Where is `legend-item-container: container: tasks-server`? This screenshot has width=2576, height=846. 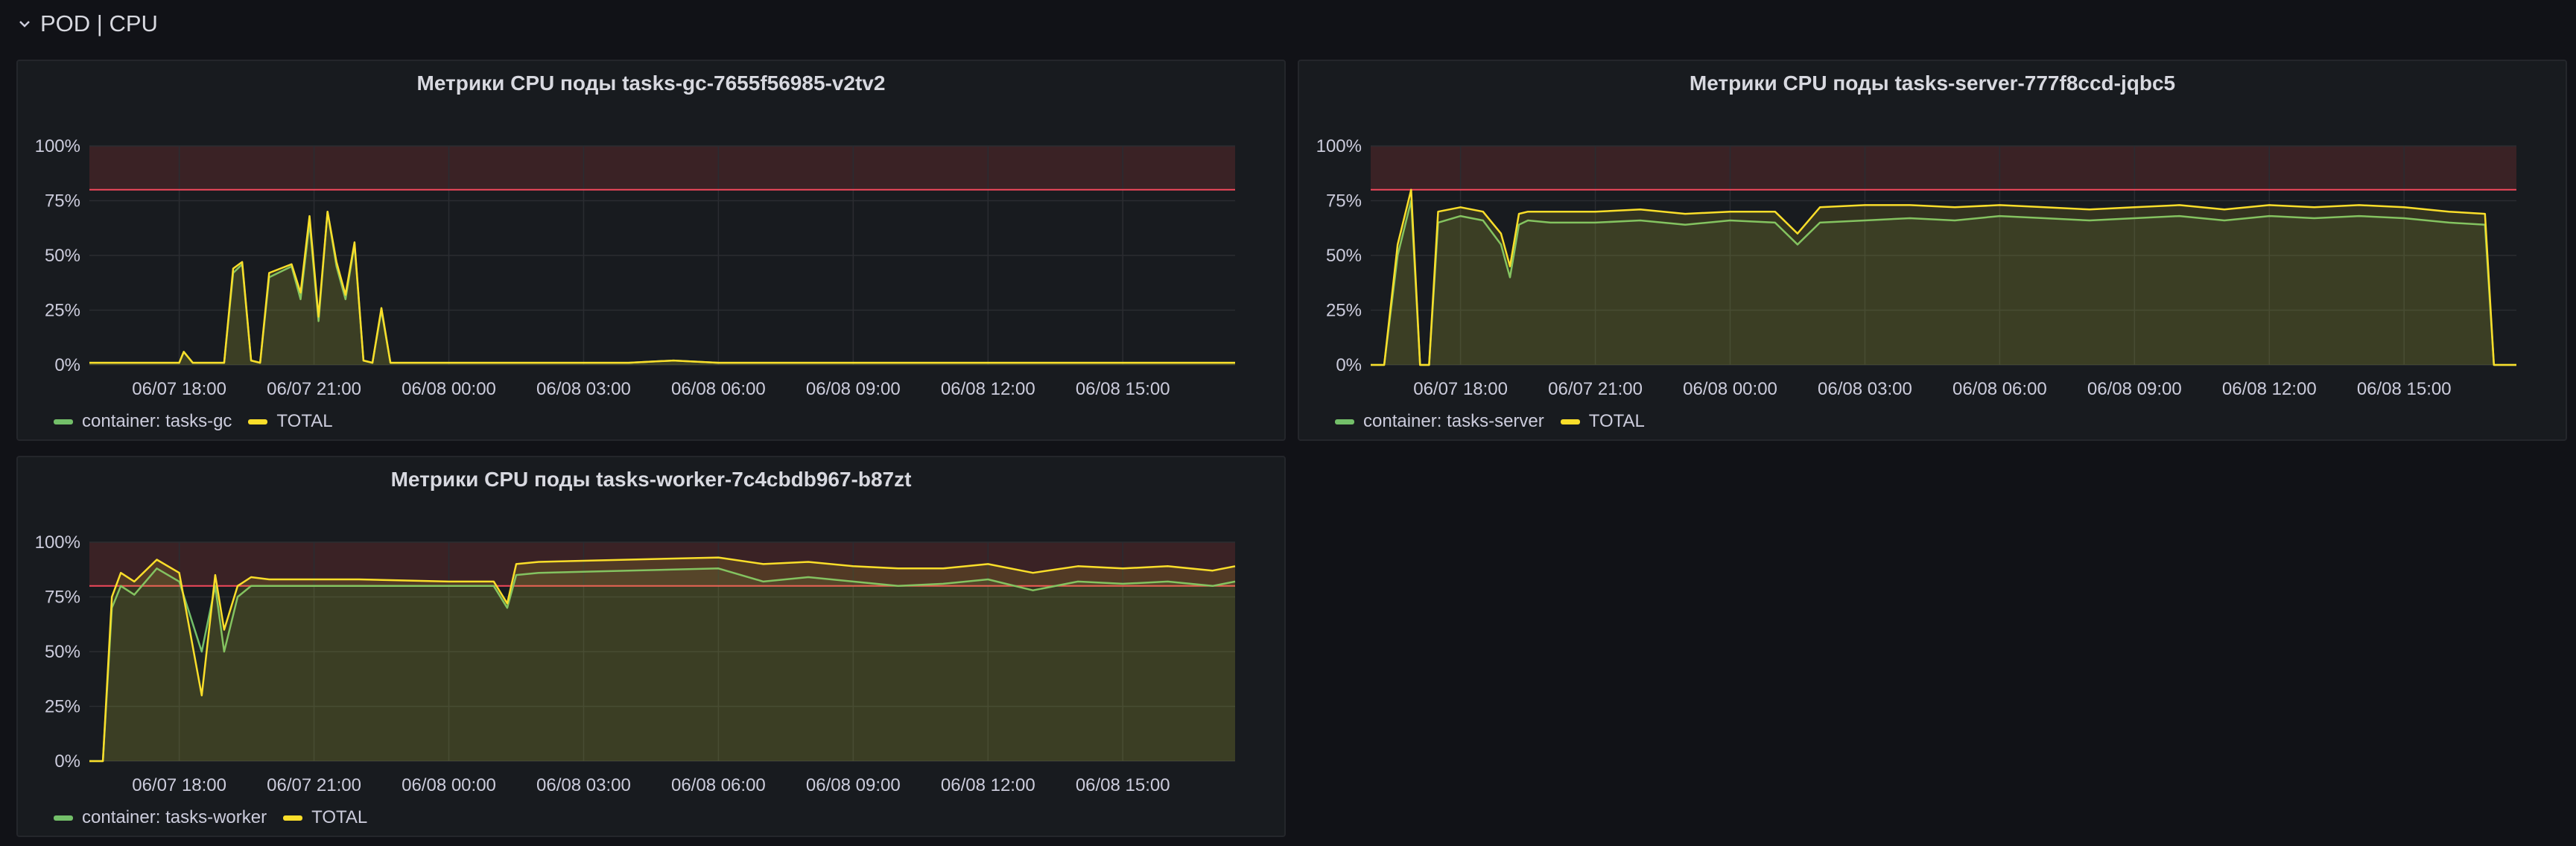 legend-item-container: container: tasks-server is located at coordinates (1440, 421).